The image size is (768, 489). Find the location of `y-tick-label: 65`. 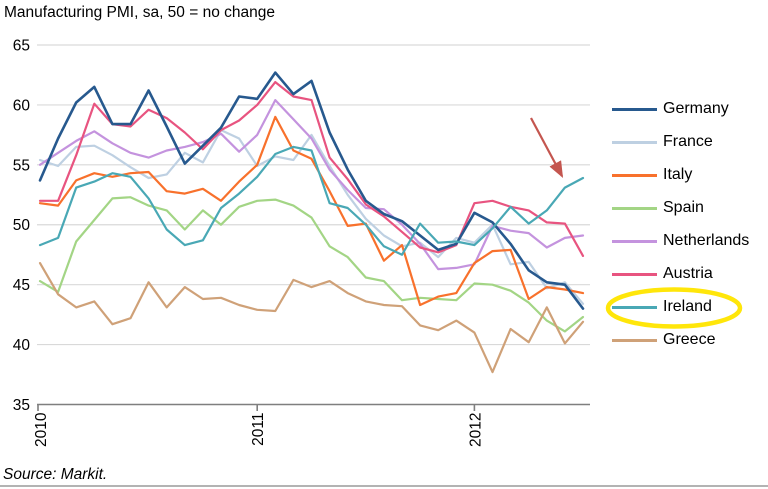

y-tick-label: 65 is located at coordinates (21, 46).